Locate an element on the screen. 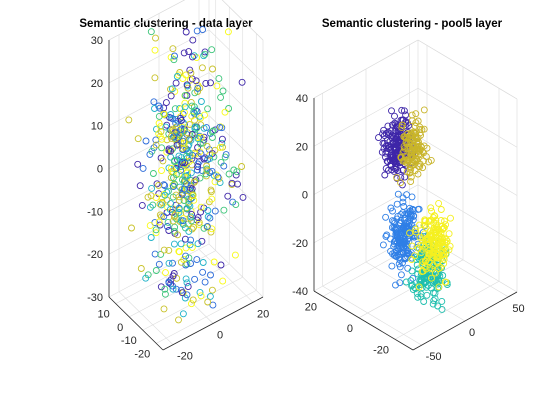 The height and width of the screenshot is (420, 560). z-tick-label: -30 is located at coordinates (95, 298).